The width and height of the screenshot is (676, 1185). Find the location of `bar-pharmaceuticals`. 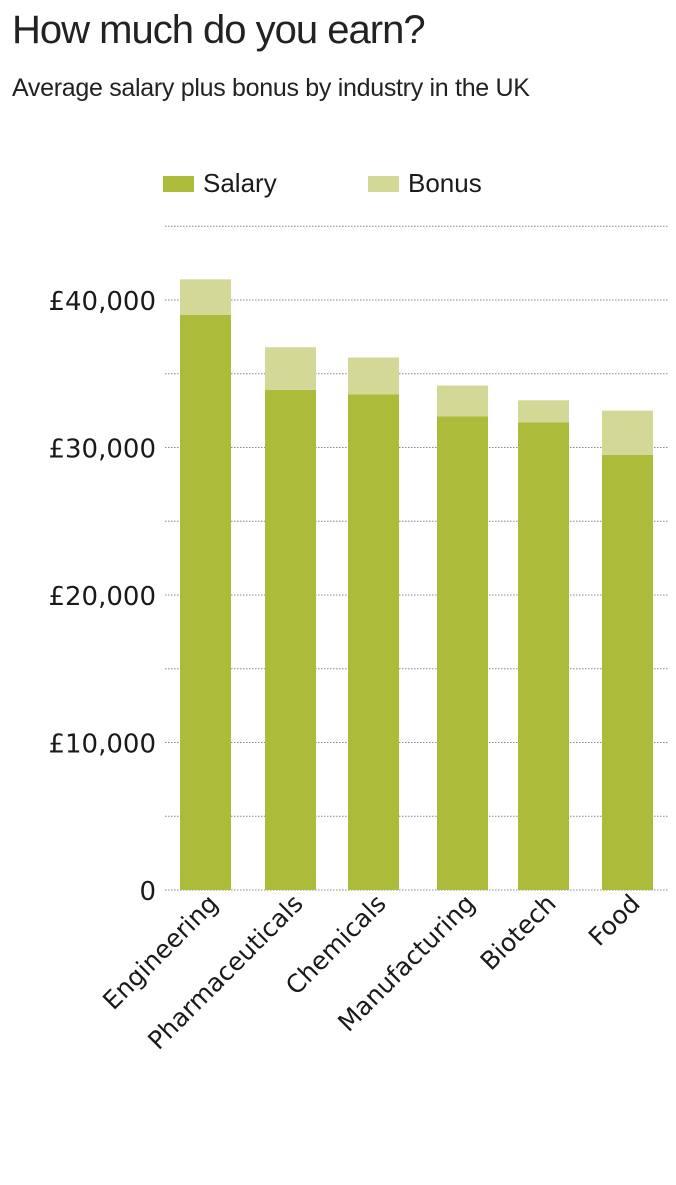

bar-pharmaceuticals is located at coordinates (290, 618).